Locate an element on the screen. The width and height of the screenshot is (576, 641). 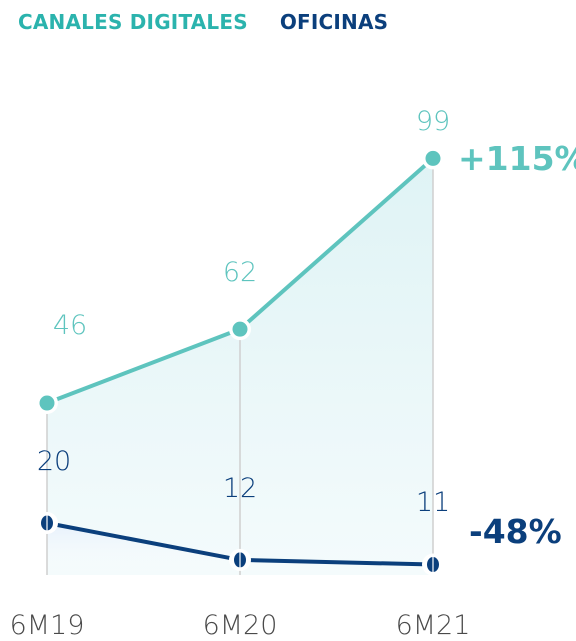
offices-area is located at coordinates (240, 549).